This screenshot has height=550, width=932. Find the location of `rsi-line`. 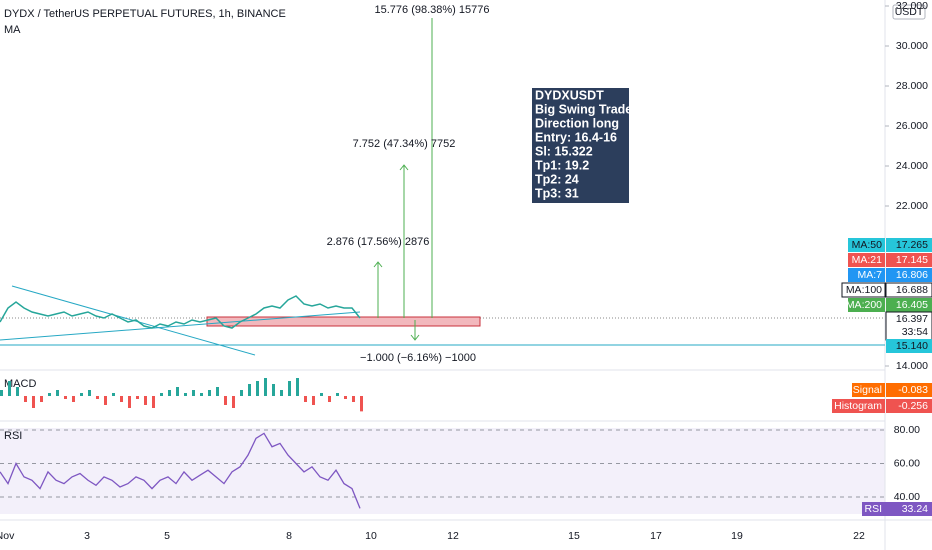

rsi-line is located at coordinates (180, 470).